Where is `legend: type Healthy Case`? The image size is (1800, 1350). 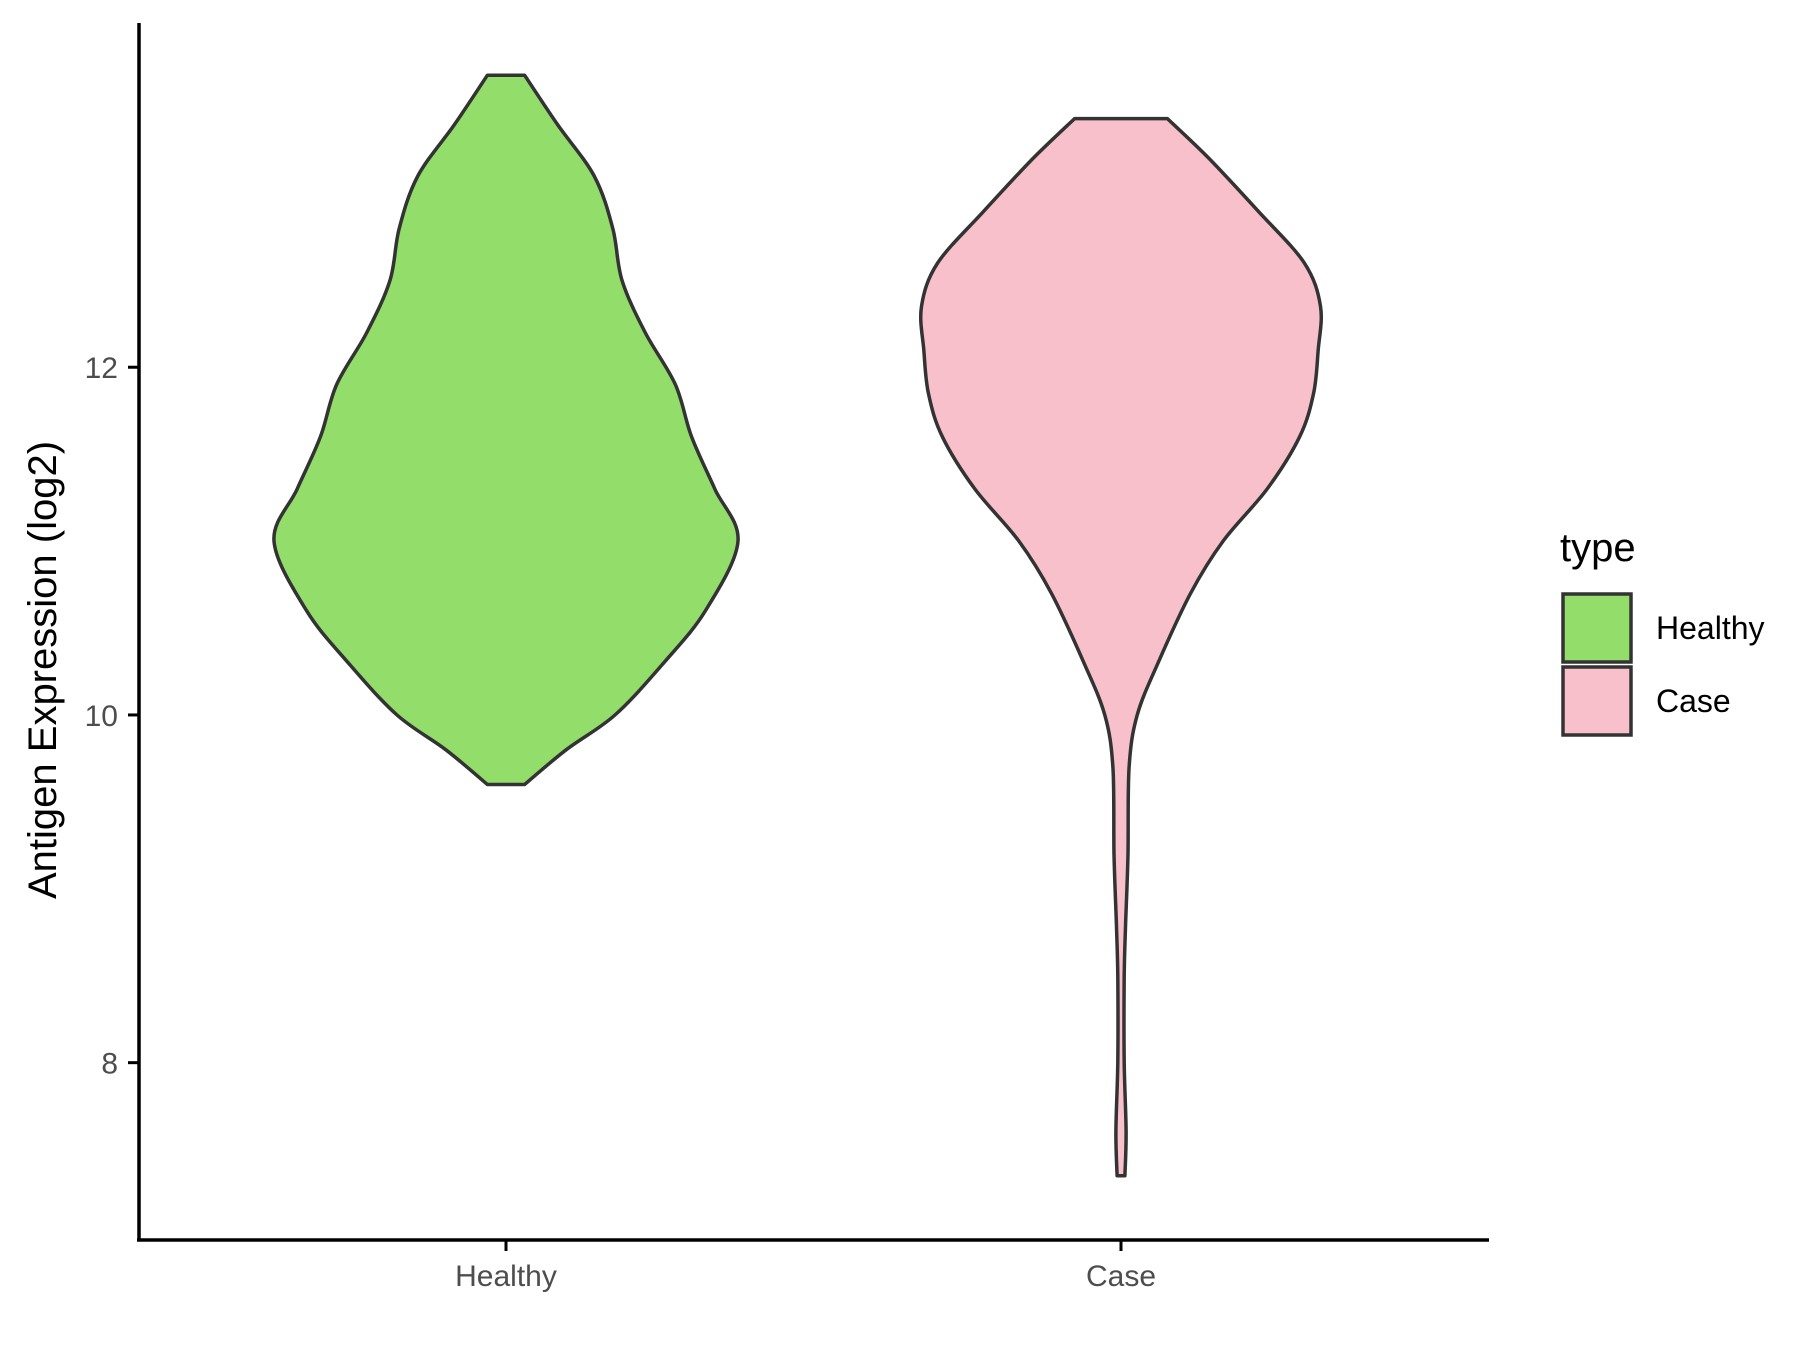 legend: type Healthy Case is located at coordinates (1662, 631).